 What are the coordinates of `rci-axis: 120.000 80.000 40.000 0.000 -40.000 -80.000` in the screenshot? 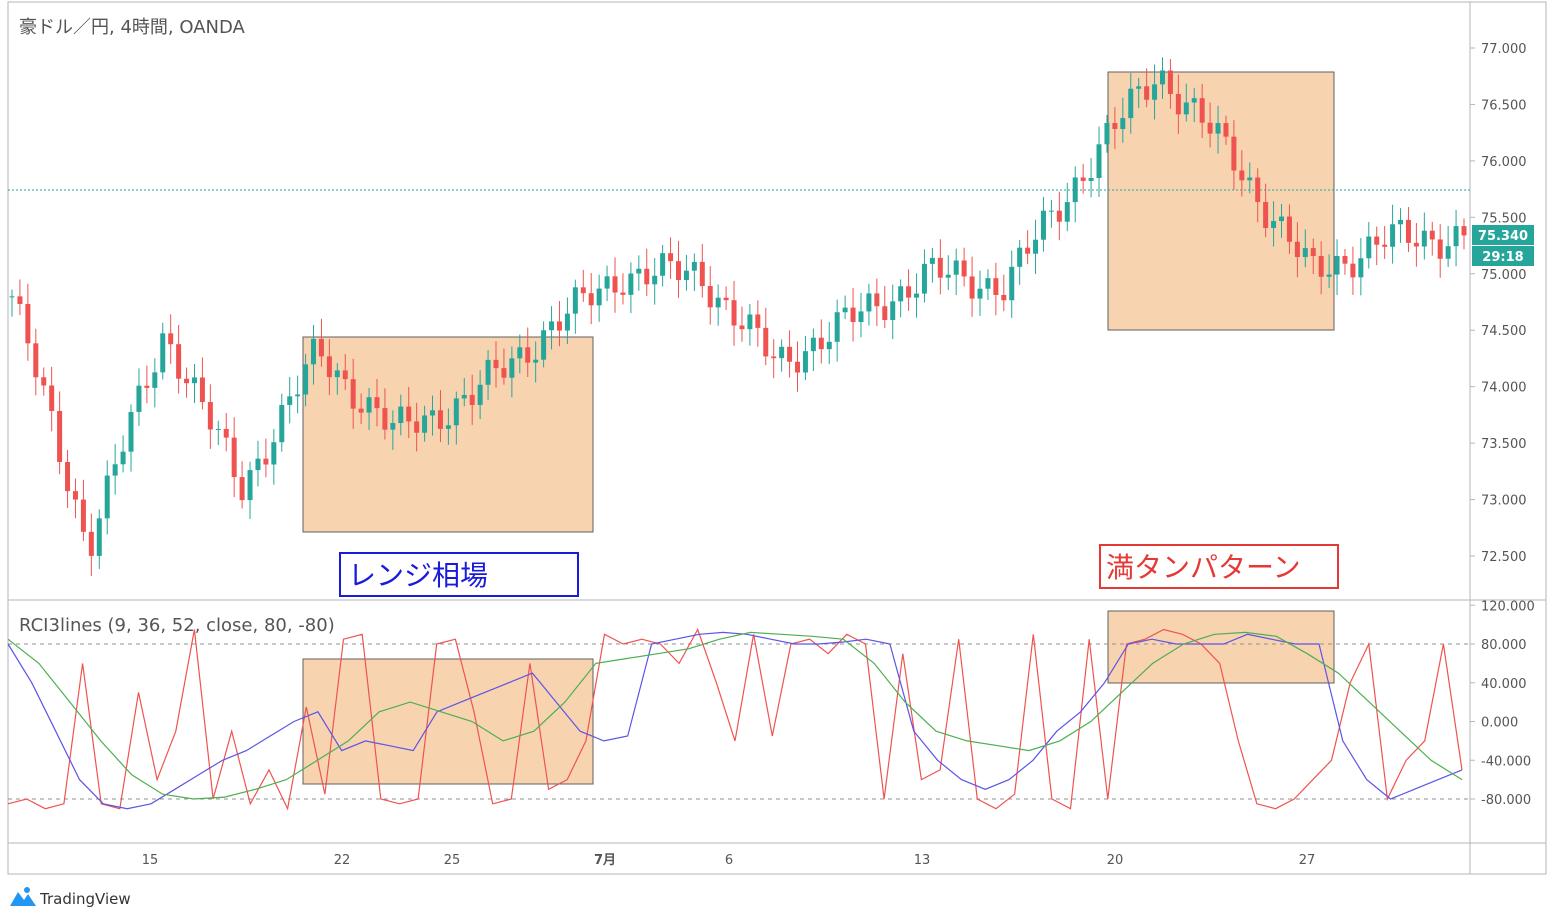 It's located at (1502, 703).